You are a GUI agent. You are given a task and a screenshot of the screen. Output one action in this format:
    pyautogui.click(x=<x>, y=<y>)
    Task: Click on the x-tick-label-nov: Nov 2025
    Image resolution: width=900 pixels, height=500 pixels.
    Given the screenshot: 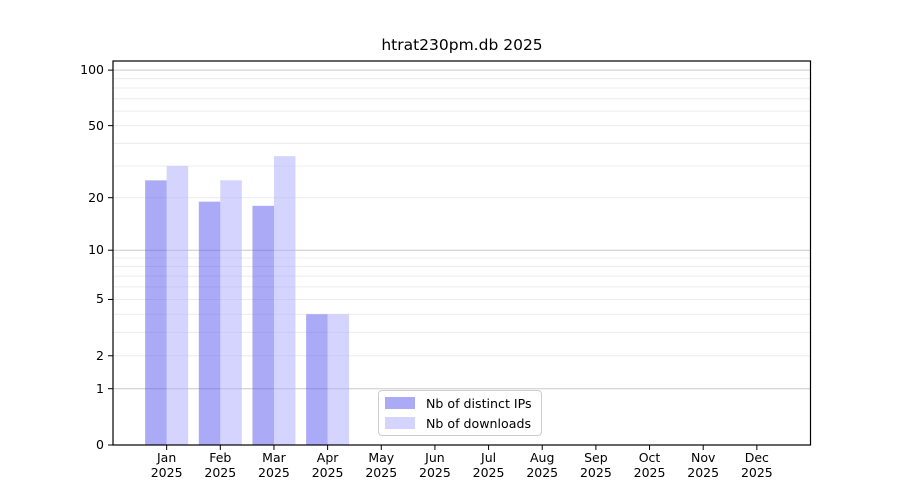 What is the action you would take?
    pyautogui.click(x=703, y=465)
    